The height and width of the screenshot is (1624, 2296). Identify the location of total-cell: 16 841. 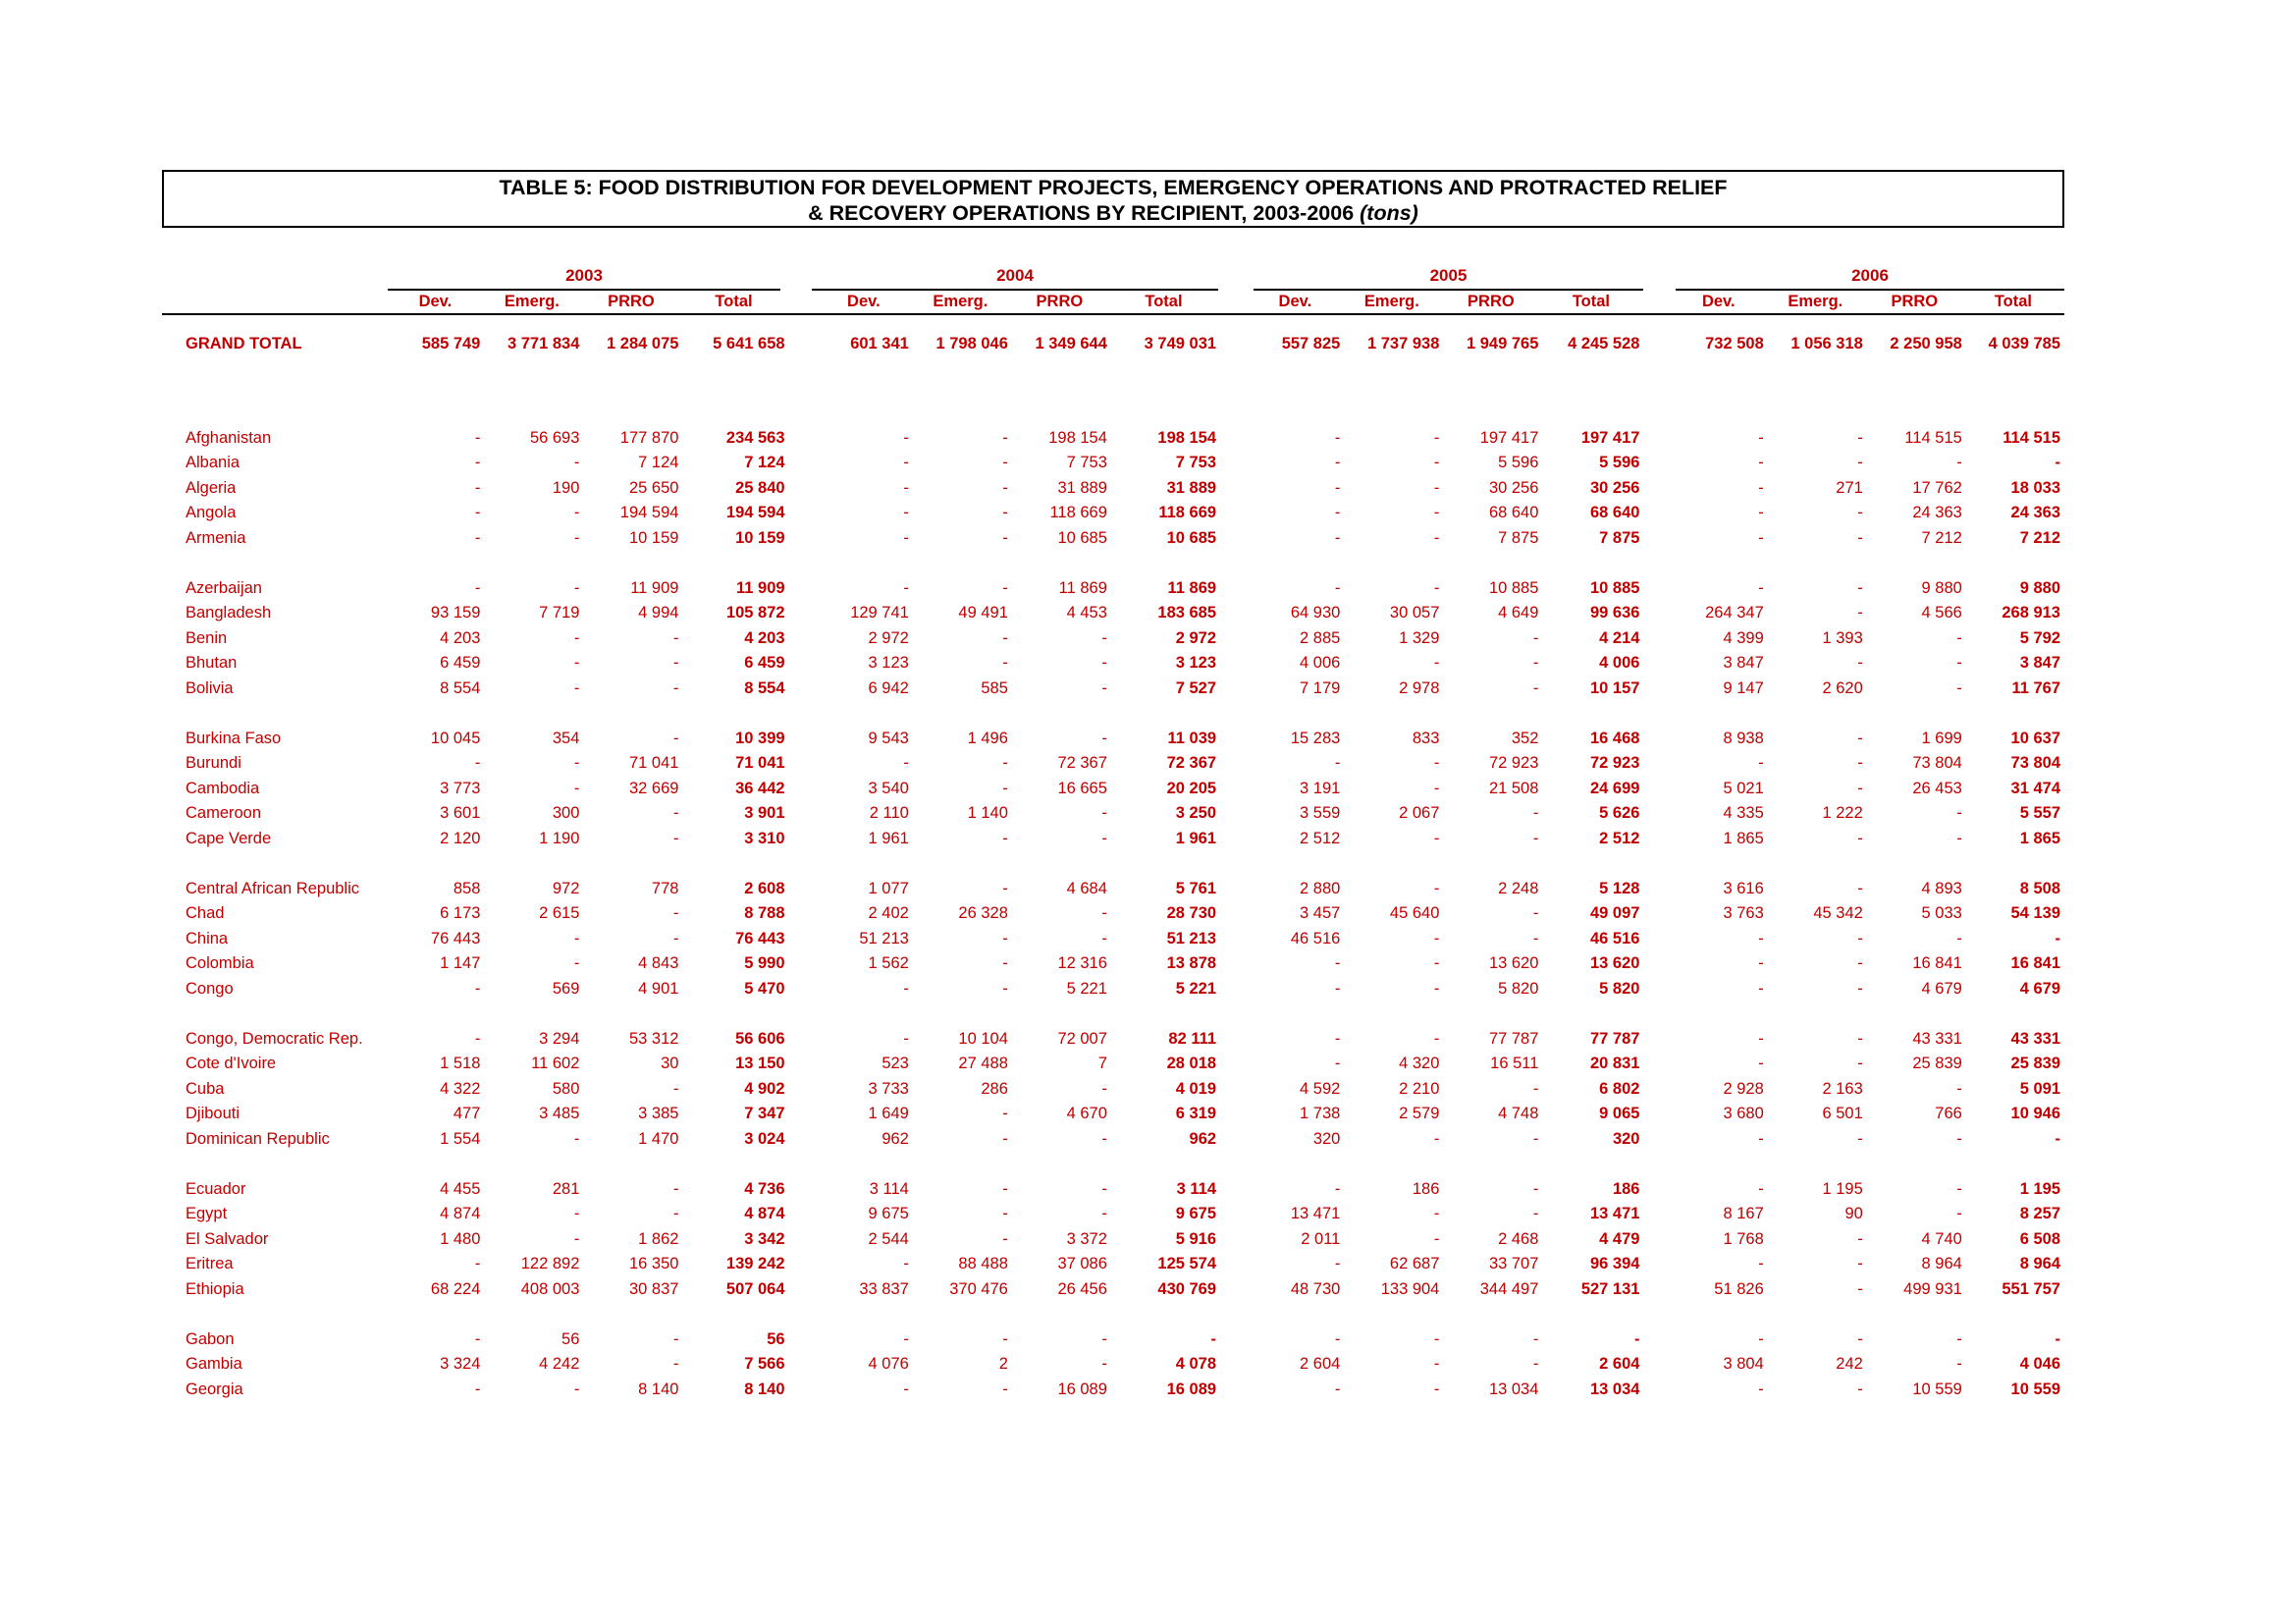
(2035, 963).